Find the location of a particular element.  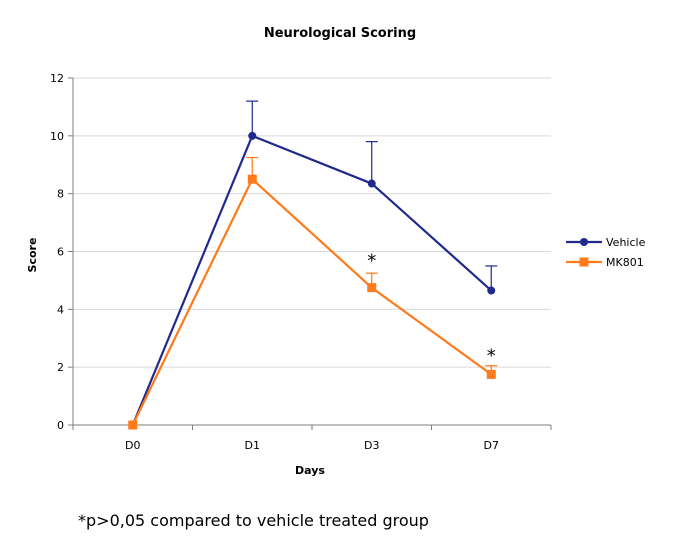

x-tick-label: D1 is located at coordinates (252, 445).